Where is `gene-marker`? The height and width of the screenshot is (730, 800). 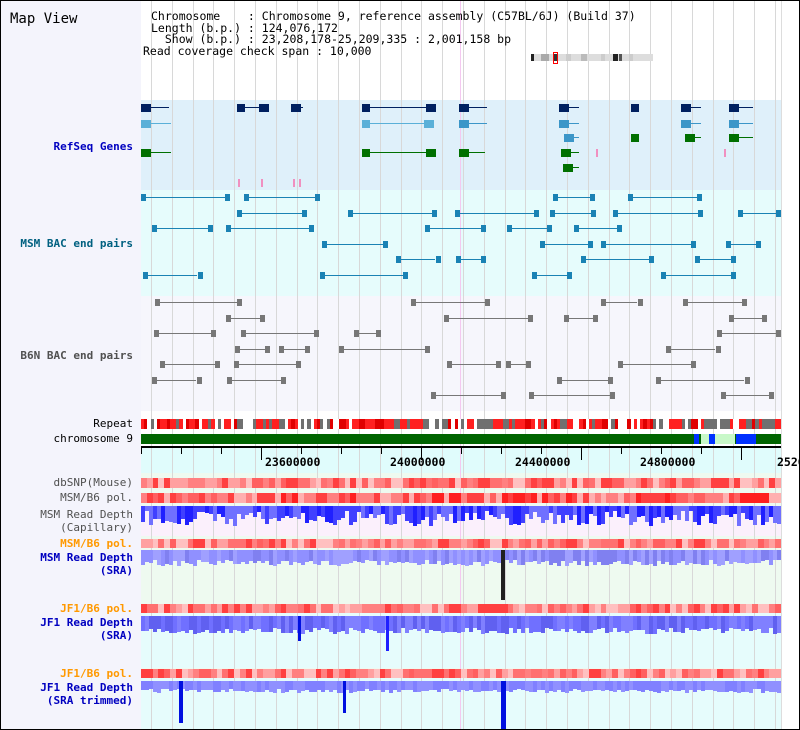 gene-marker is located at coordinates (597, 153).